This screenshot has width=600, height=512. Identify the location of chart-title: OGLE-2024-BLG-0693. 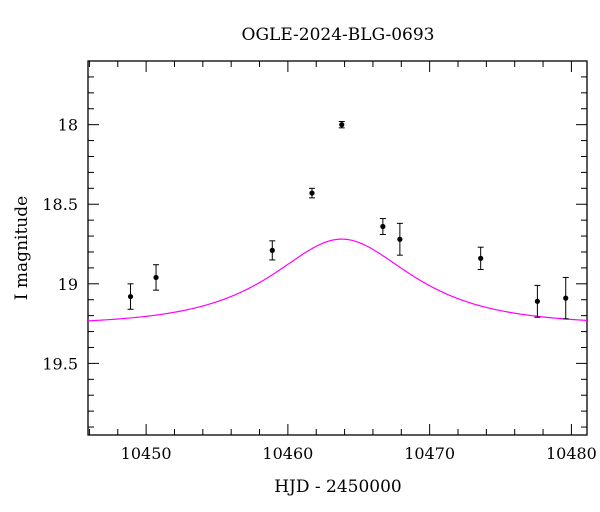
(338, 35).